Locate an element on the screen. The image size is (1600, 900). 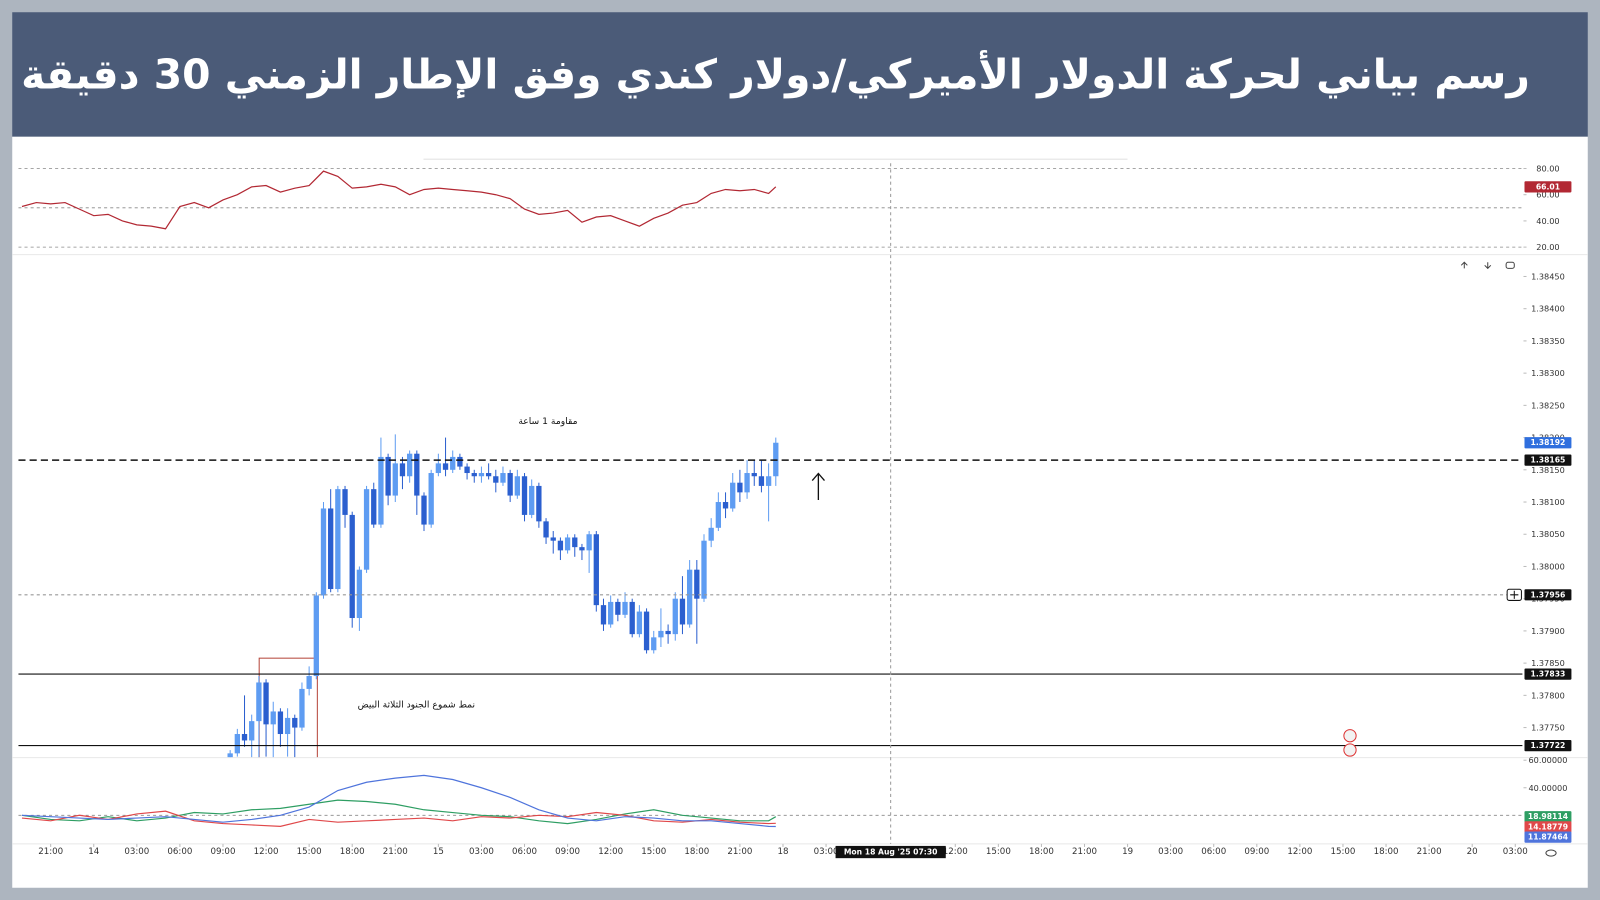
y-tick-label: 1.38400 is located at coordinates (1548, 309).